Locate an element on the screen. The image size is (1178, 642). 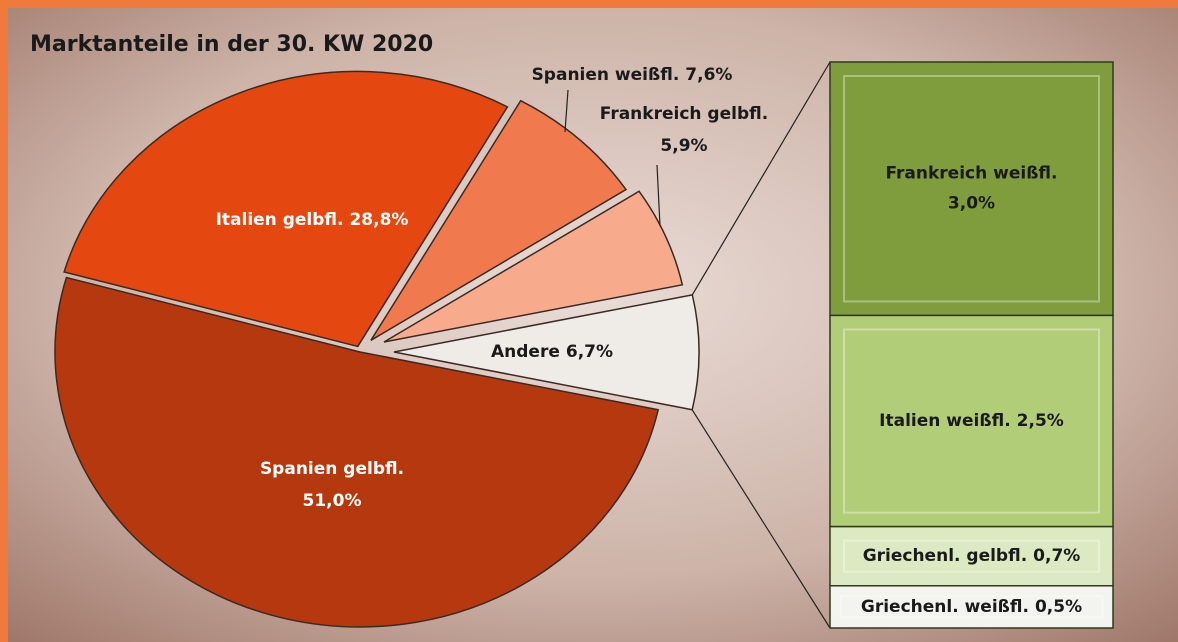
slice-label: Andere 6,7% is located at coordinates (552, 352).